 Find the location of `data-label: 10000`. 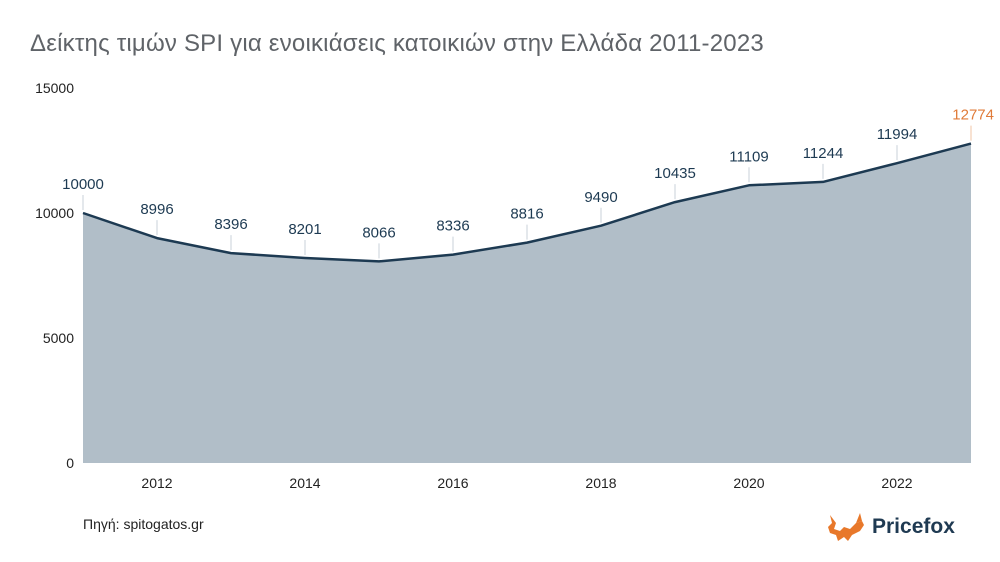

data-label: 10000 is located at coordinates (83, 184).